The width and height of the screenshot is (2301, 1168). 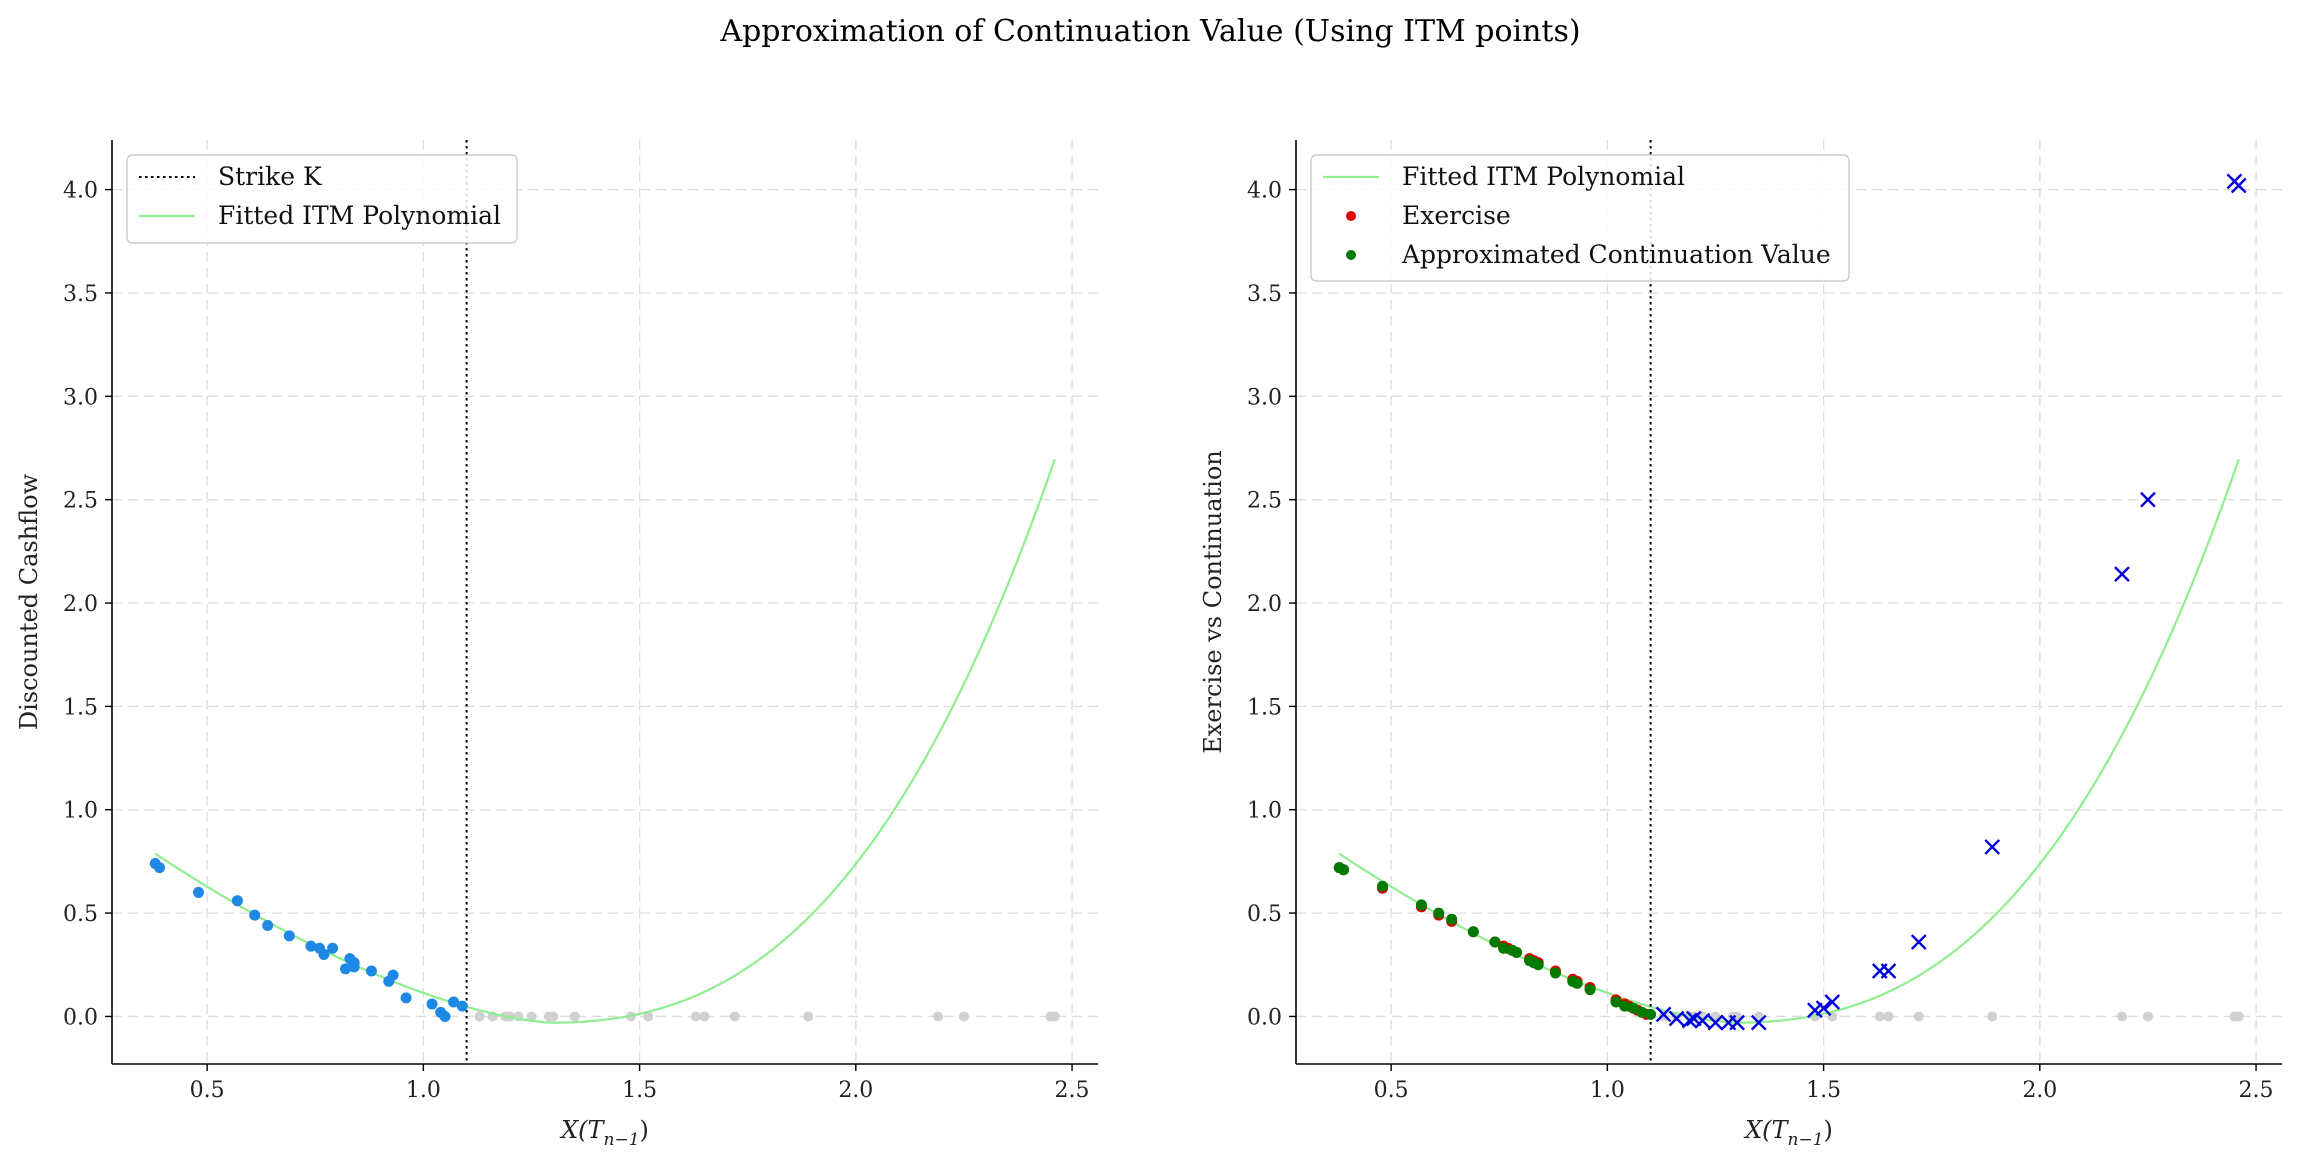 I want to click on y-tick-label: 4.0, so click(x=1264, y=191).